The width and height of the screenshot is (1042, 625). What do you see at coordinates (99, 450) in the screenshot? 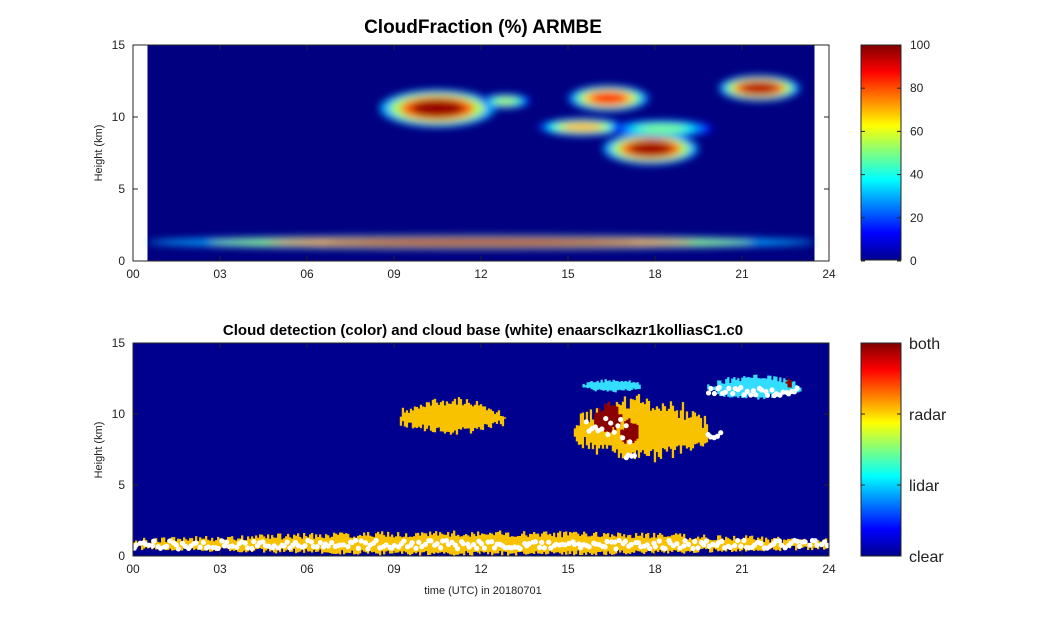
I see `cloud-detection-ylabel: Height (km)` at bounding box center [99, 450].